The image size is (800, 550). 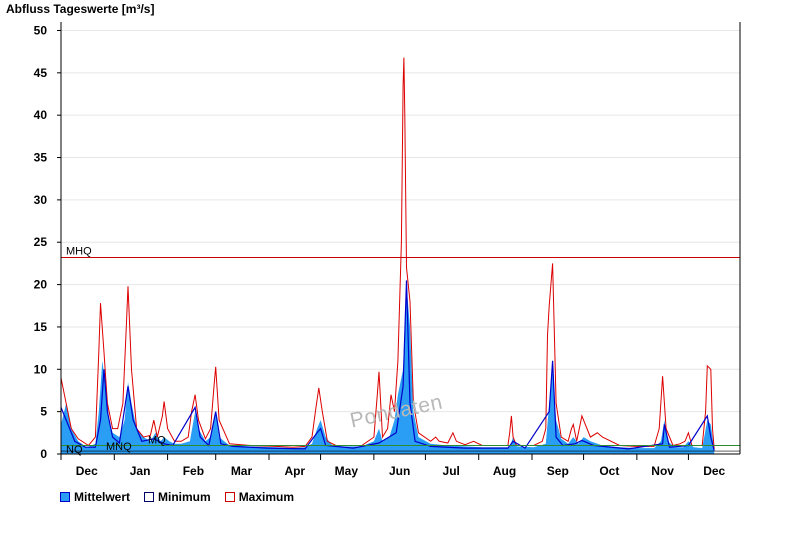 I want to click on y-tick-label-35: 35, so click(x=41, y=158).